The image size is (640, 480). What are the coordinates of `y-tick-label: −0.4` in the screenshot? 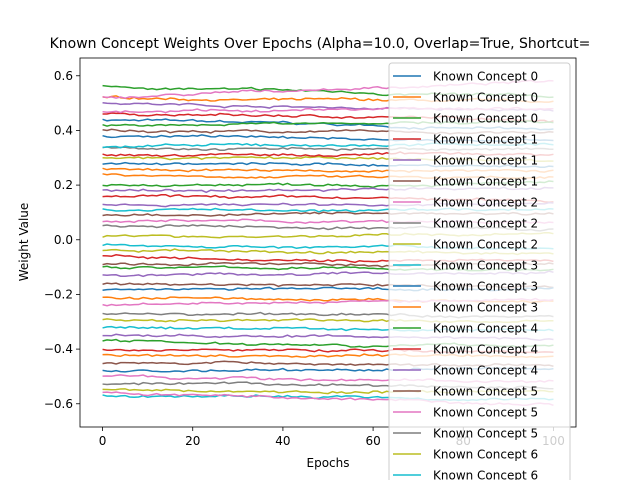 It's located at (58, 349).